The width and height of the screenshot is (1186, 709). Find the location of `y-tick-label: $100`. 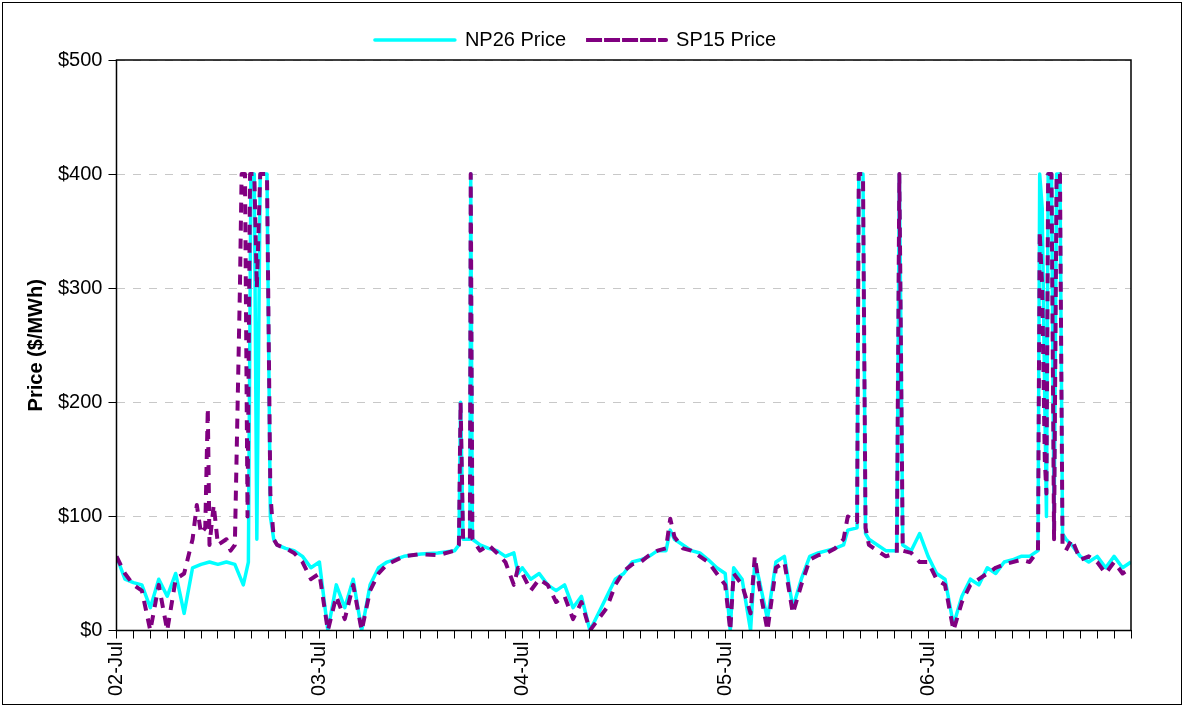

y-tick-label: $100 is located at coordinates (80, 514).